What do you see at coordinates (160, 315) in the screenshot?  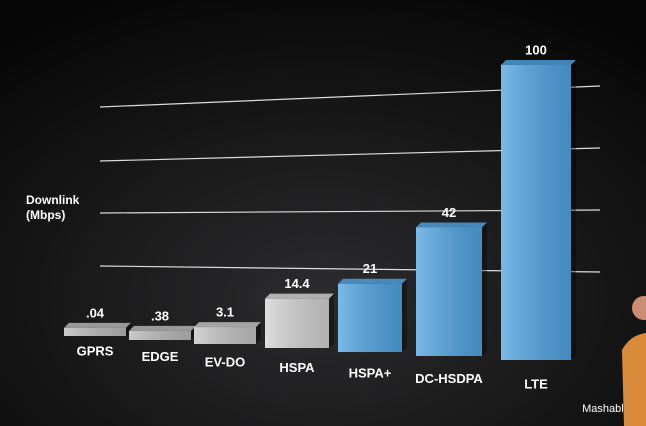 I see `value-label: .38` at bounding box center [160, 315].